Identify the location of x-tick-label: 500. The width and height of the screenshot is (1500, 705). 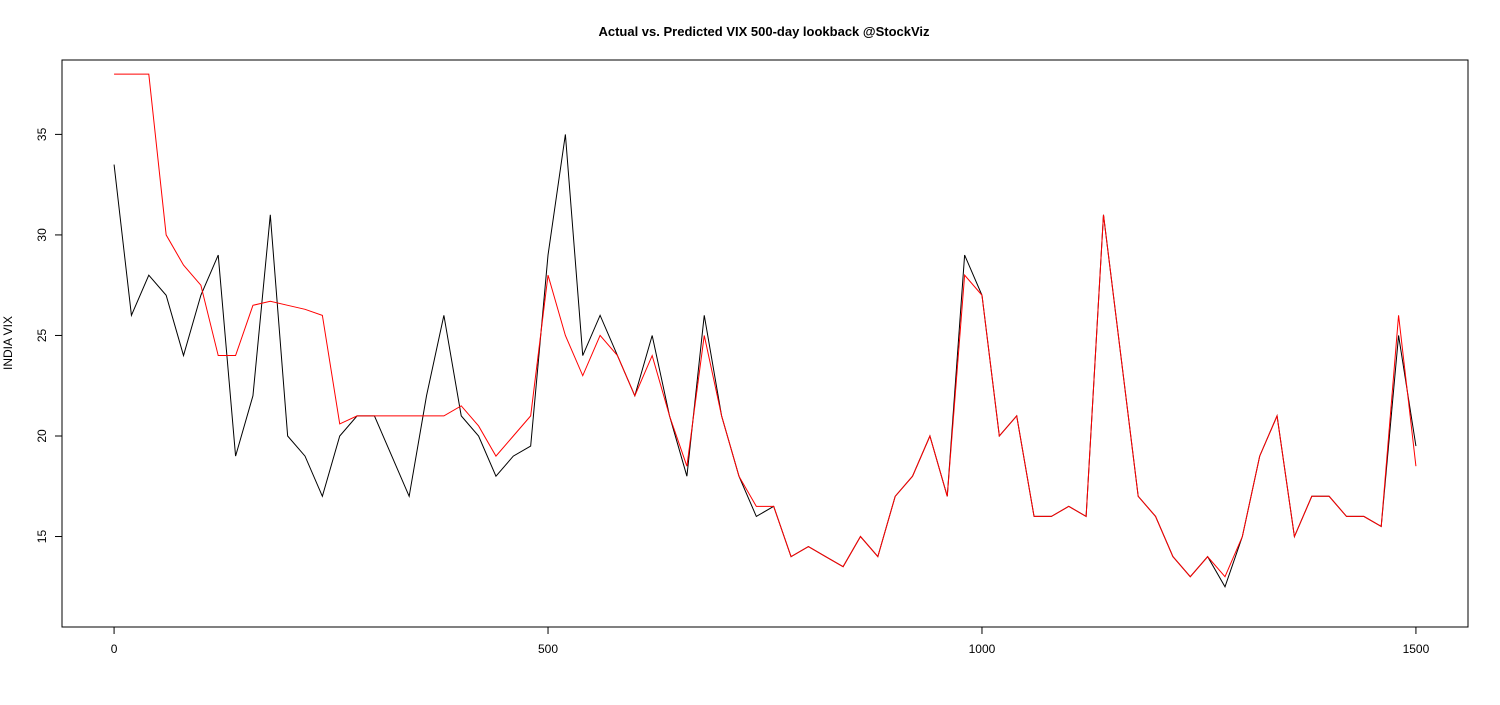
(548, 649).